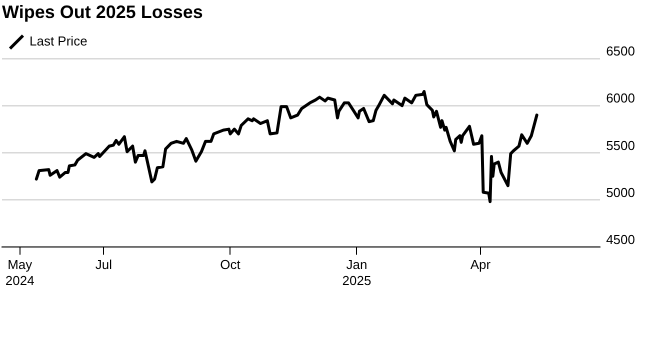 Image resolution: width=651 pixels, height=340 pixels. Describe the element at coordinates (620, 51) in the screenshot. I see `y-tick-label: 6500` at that location.